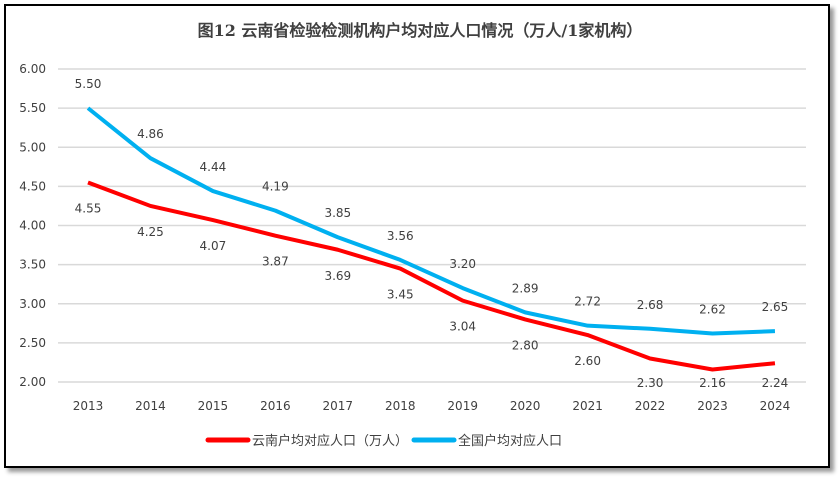  What do you see at coordinates (775, 406) in the screenshot?
I see `x-tick-label: 2024` at bounding box center [775, 406].